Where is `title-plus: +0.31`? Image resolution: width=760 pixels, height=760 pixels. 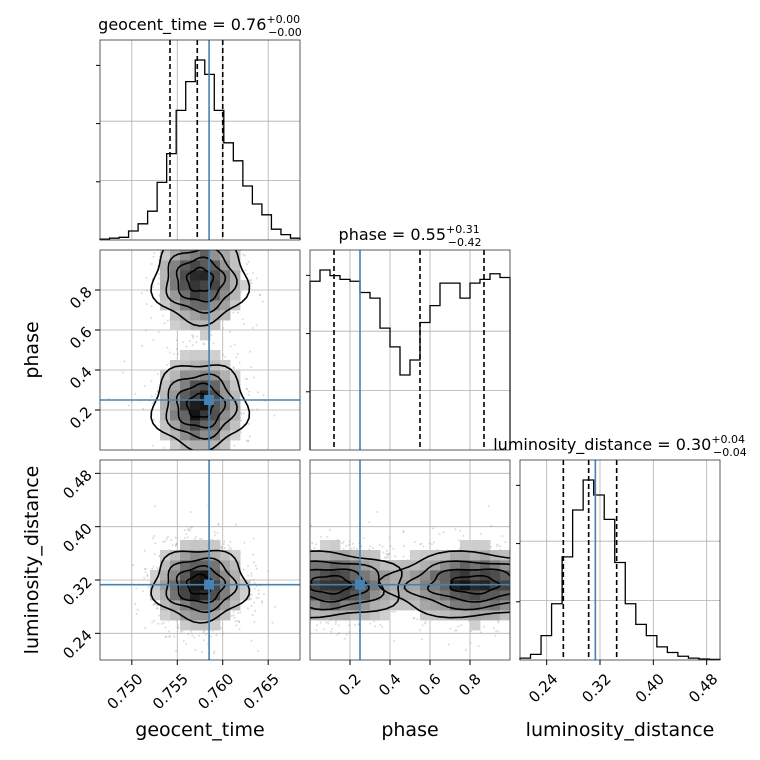
title-plus: +0.31 is located at coordinates (463, 229).